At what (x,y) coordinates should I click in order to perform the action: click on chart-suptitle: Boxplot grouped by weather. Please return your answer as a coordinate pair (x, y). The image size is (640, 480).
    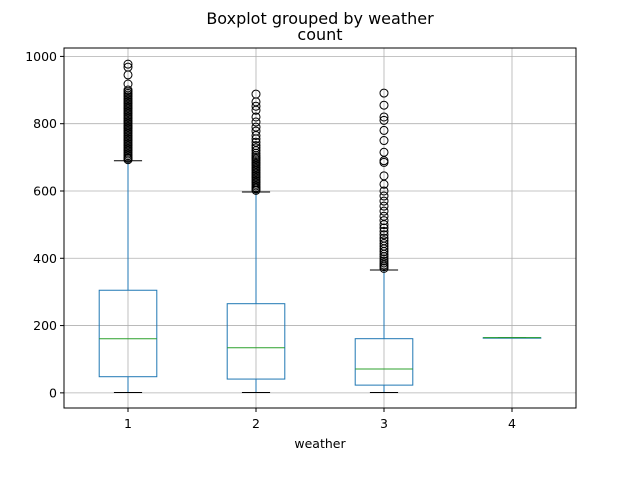
    Looking at the image, I should click on (320, 18).